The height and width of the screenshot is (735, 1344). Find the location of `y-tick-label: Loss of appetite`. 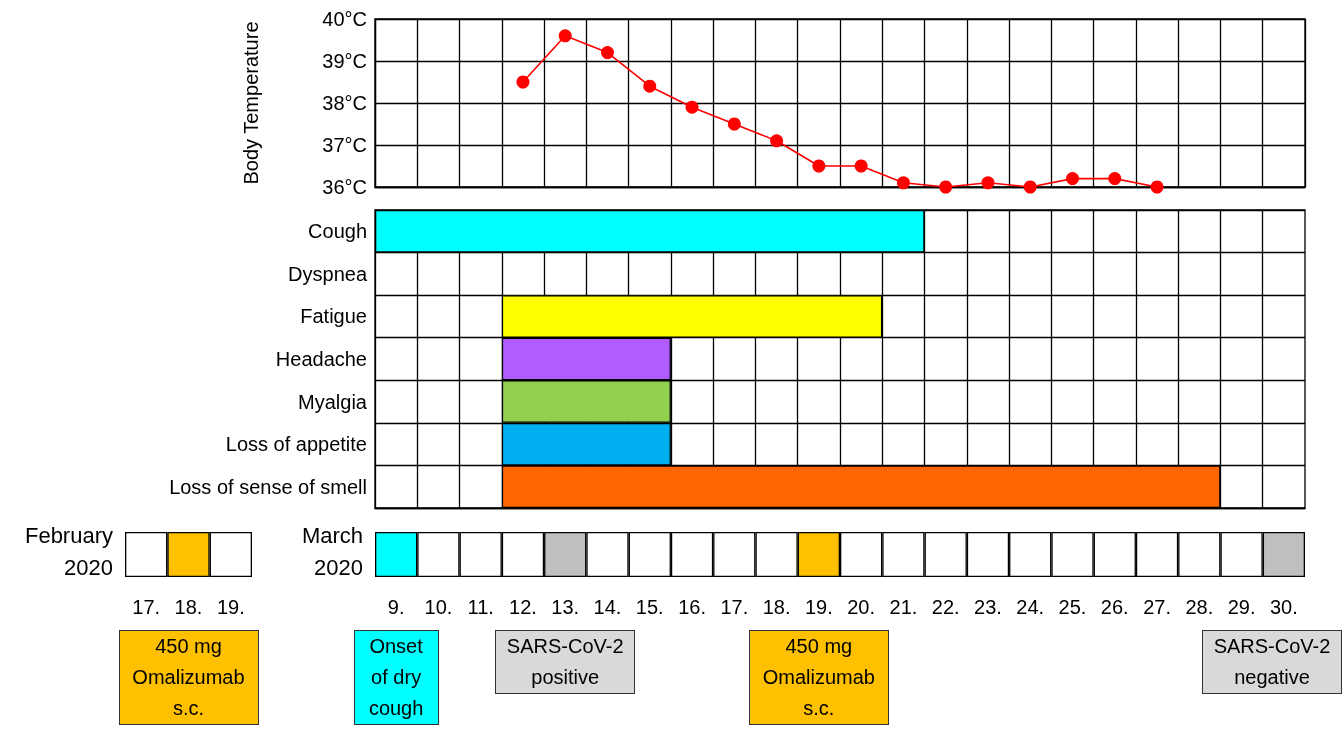

y-tick-label: Loss of appetite is located at coordinates (296, 444).